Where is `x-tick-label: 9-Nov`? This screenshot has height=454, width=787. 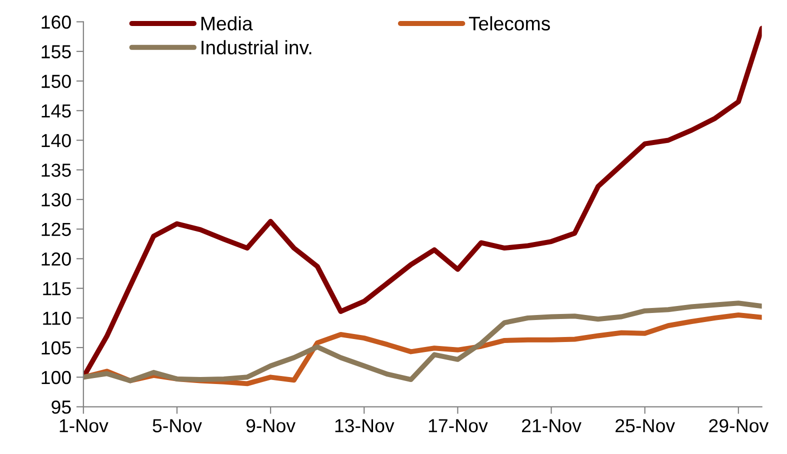
x-tick-label: 9-Nov is located at coordinates (271, 425).